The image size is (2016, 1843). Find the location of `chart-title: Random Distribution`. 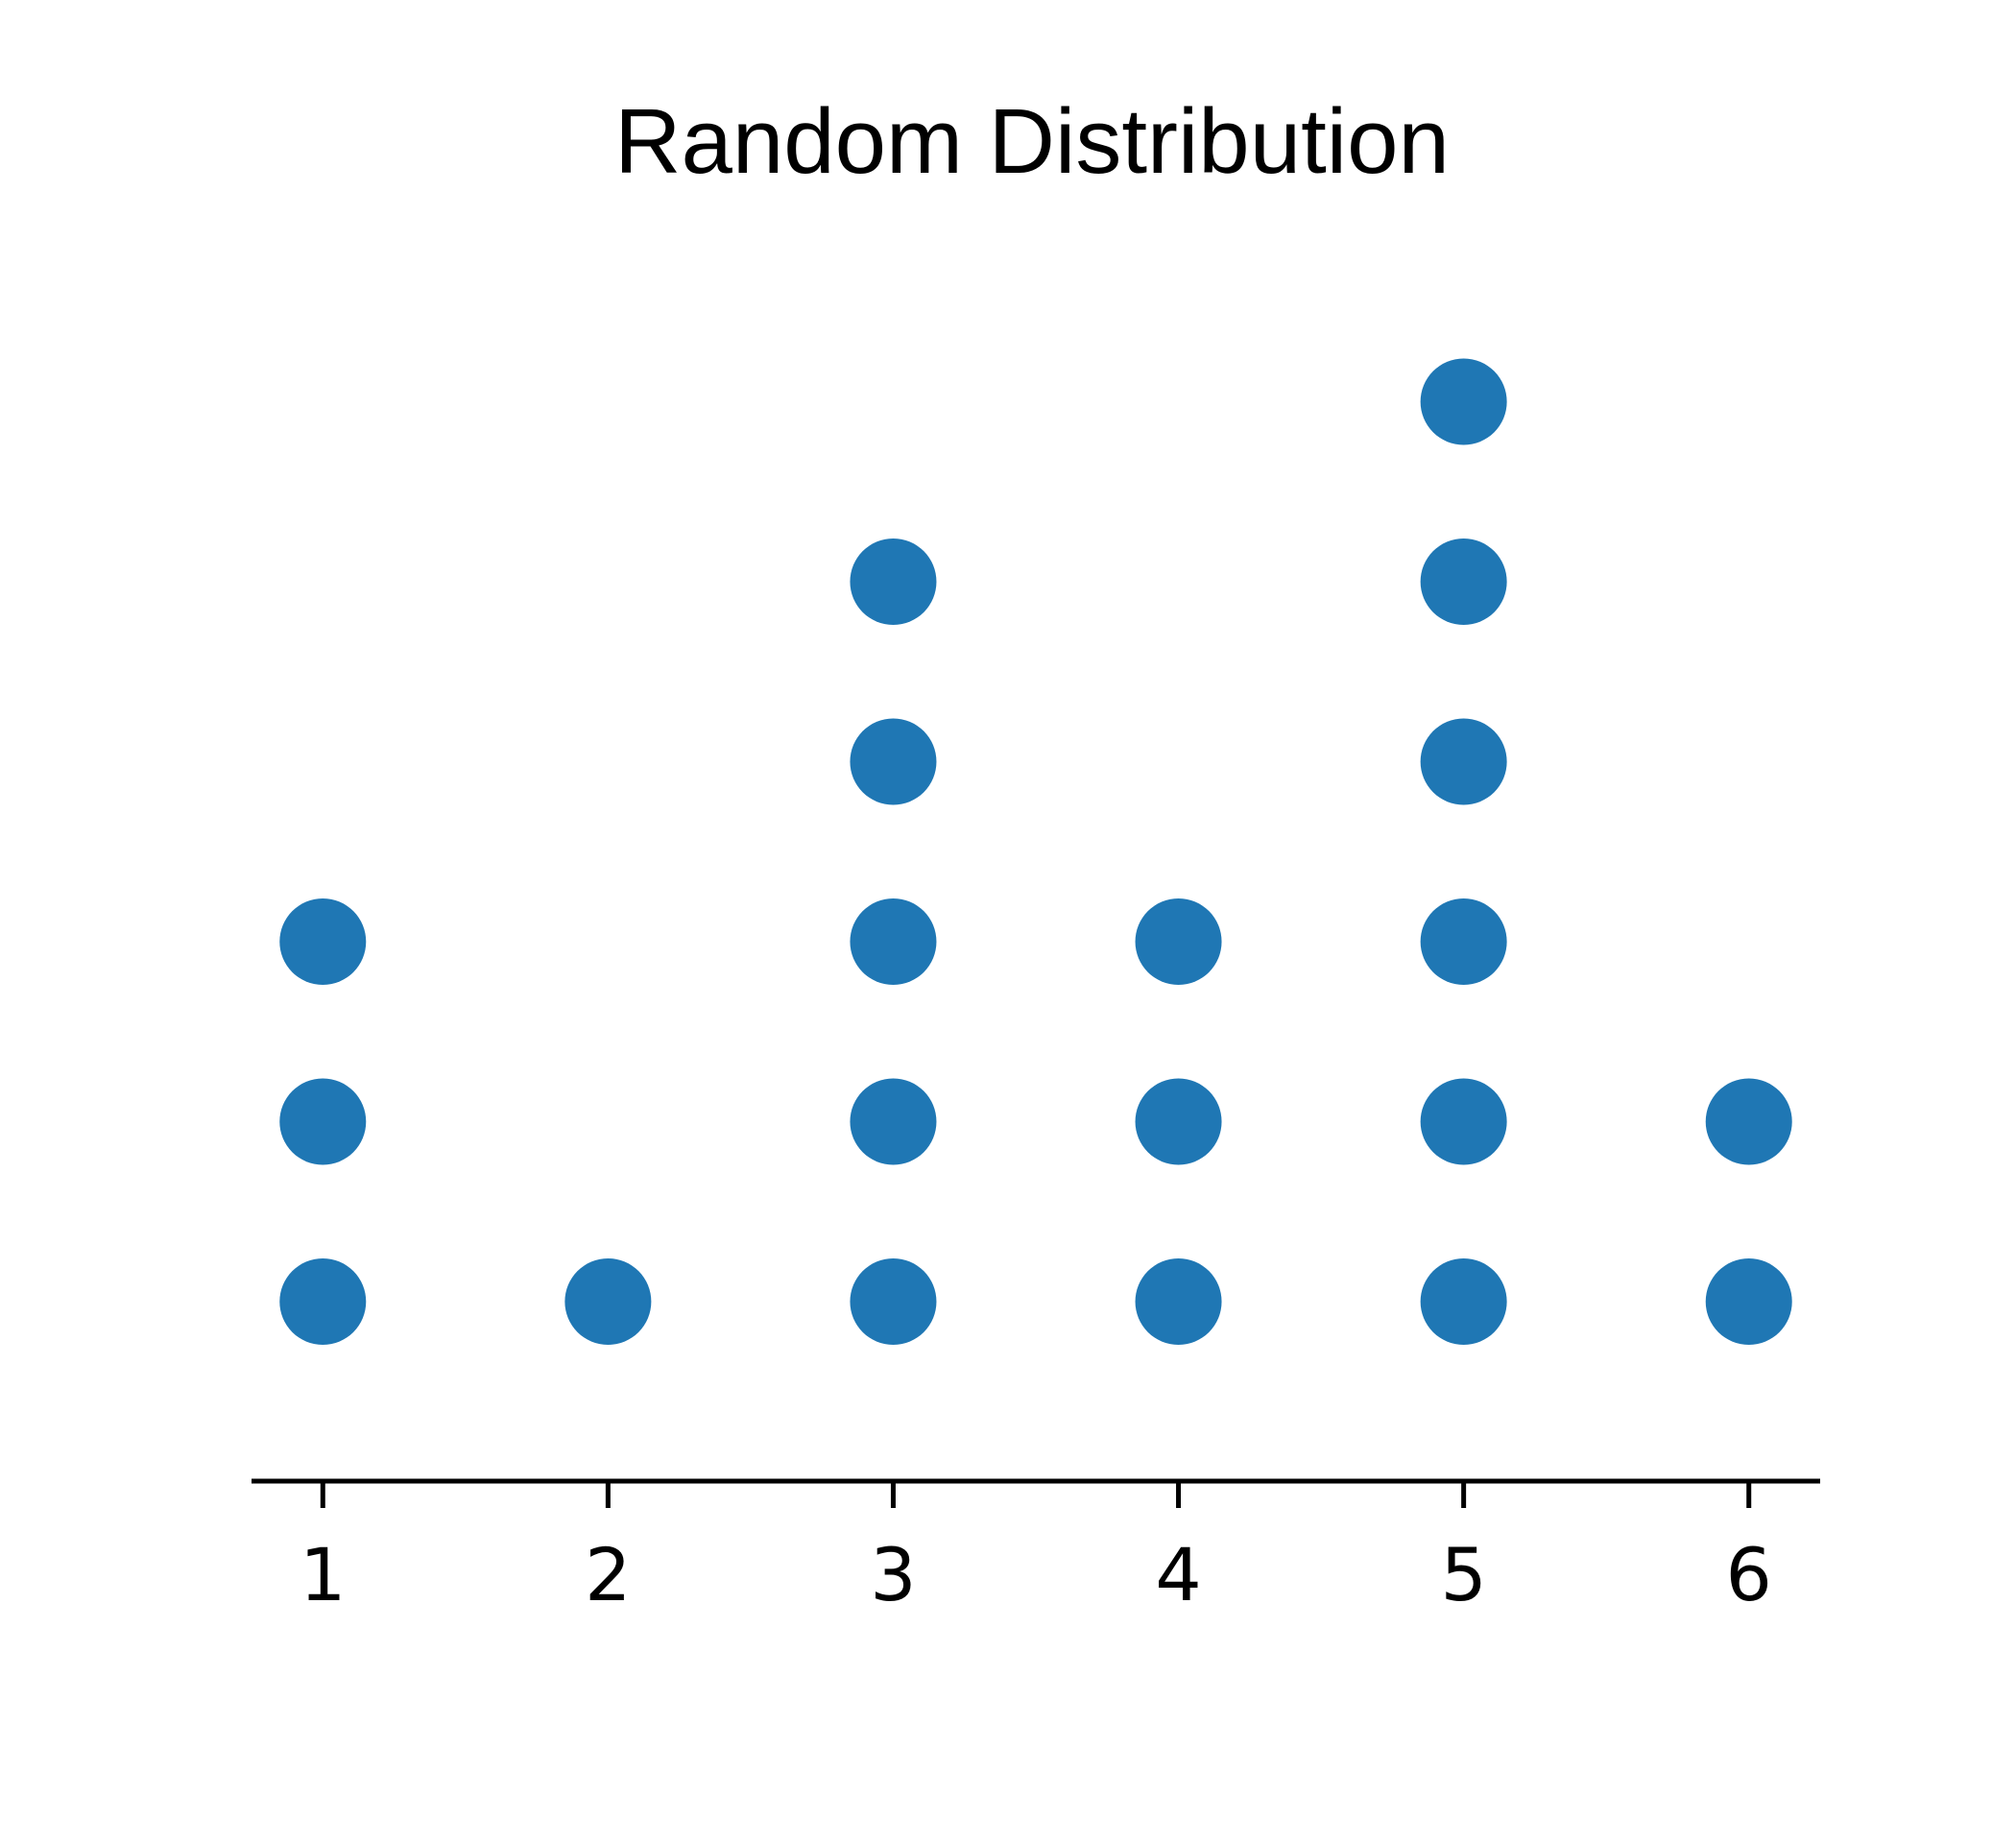

chart-title: Random Distribution is located at coordinates (1032, 141).